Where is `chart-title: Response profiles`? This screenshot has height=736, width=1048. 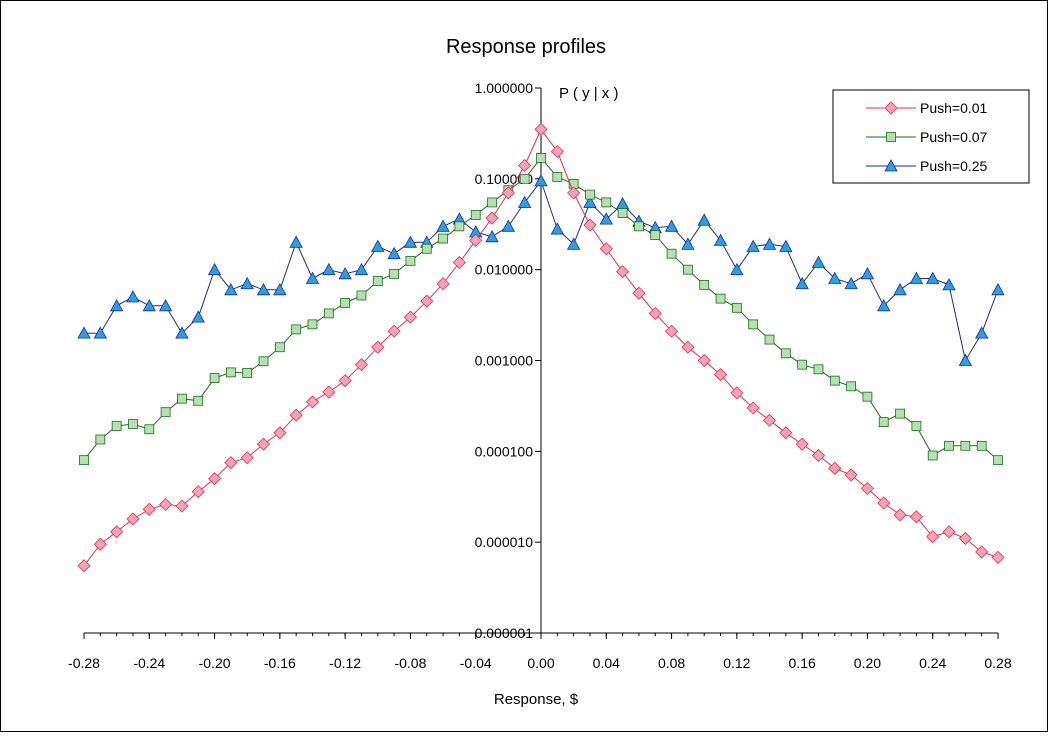
chart-title: Response profiles is located at coordinates (526, 47).